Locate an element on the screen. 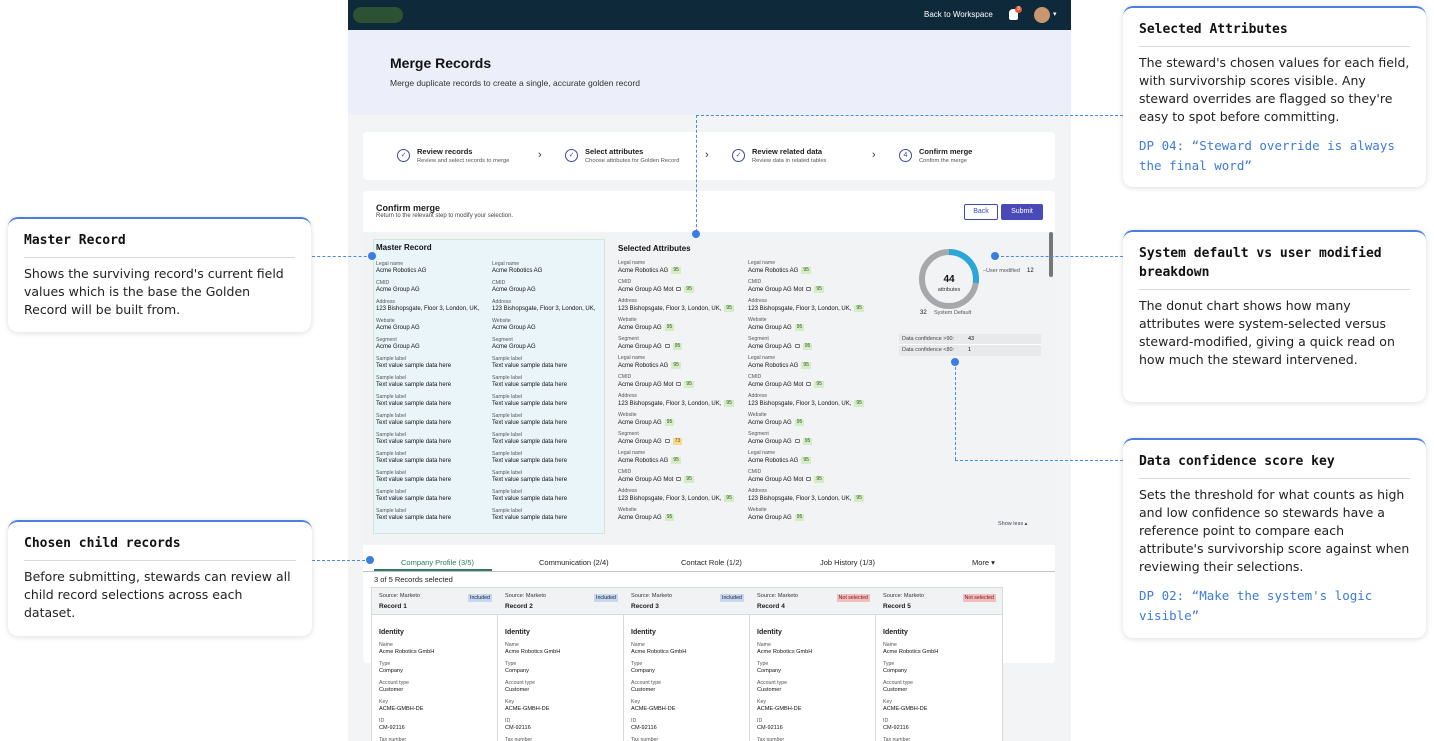  field-value-text: Text value sample data here is located at coordinates (530, 499).